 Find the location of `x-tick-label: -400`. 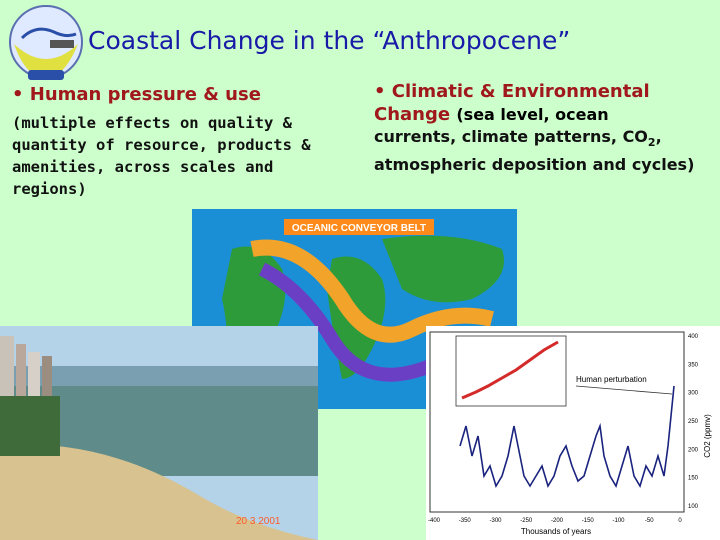

x-tick-label: -400 is located at coordinates (434, 521).